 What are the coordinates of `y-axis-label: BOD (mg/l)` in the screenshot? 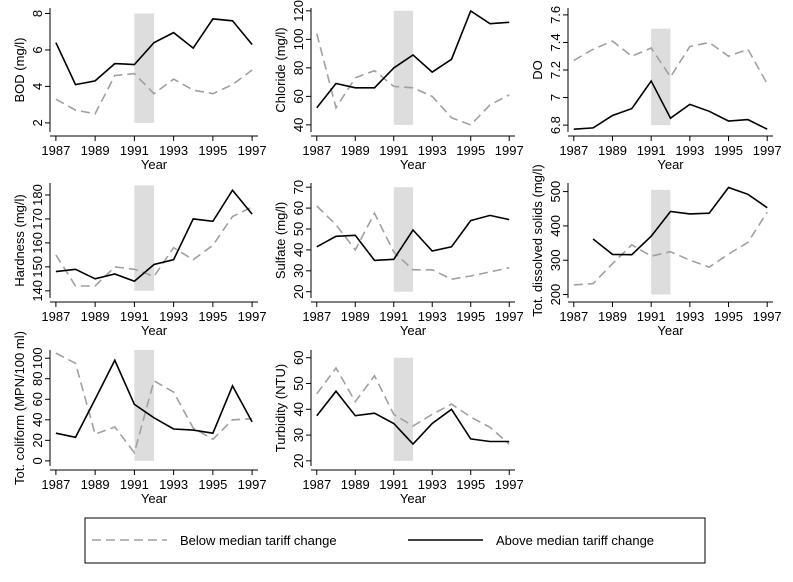 It's located at (19, 70).